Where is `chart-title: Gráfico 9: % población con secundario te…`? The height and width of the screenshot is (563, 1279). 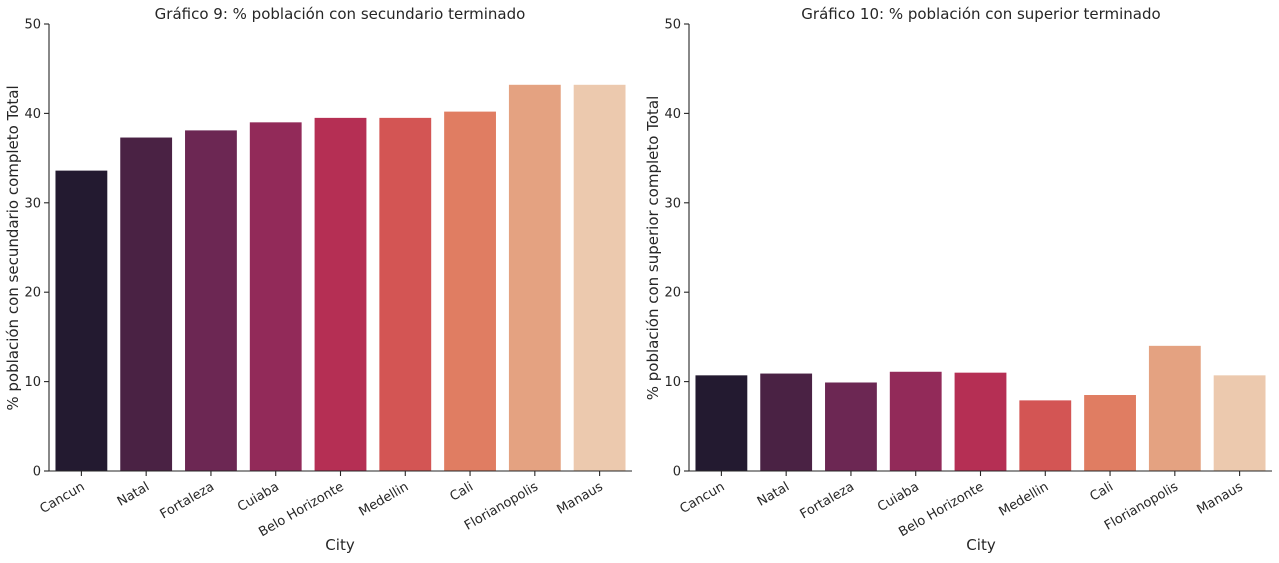
chart-title: Gráfico 9: % población con secundario te… is located at coordinates (340, 14).